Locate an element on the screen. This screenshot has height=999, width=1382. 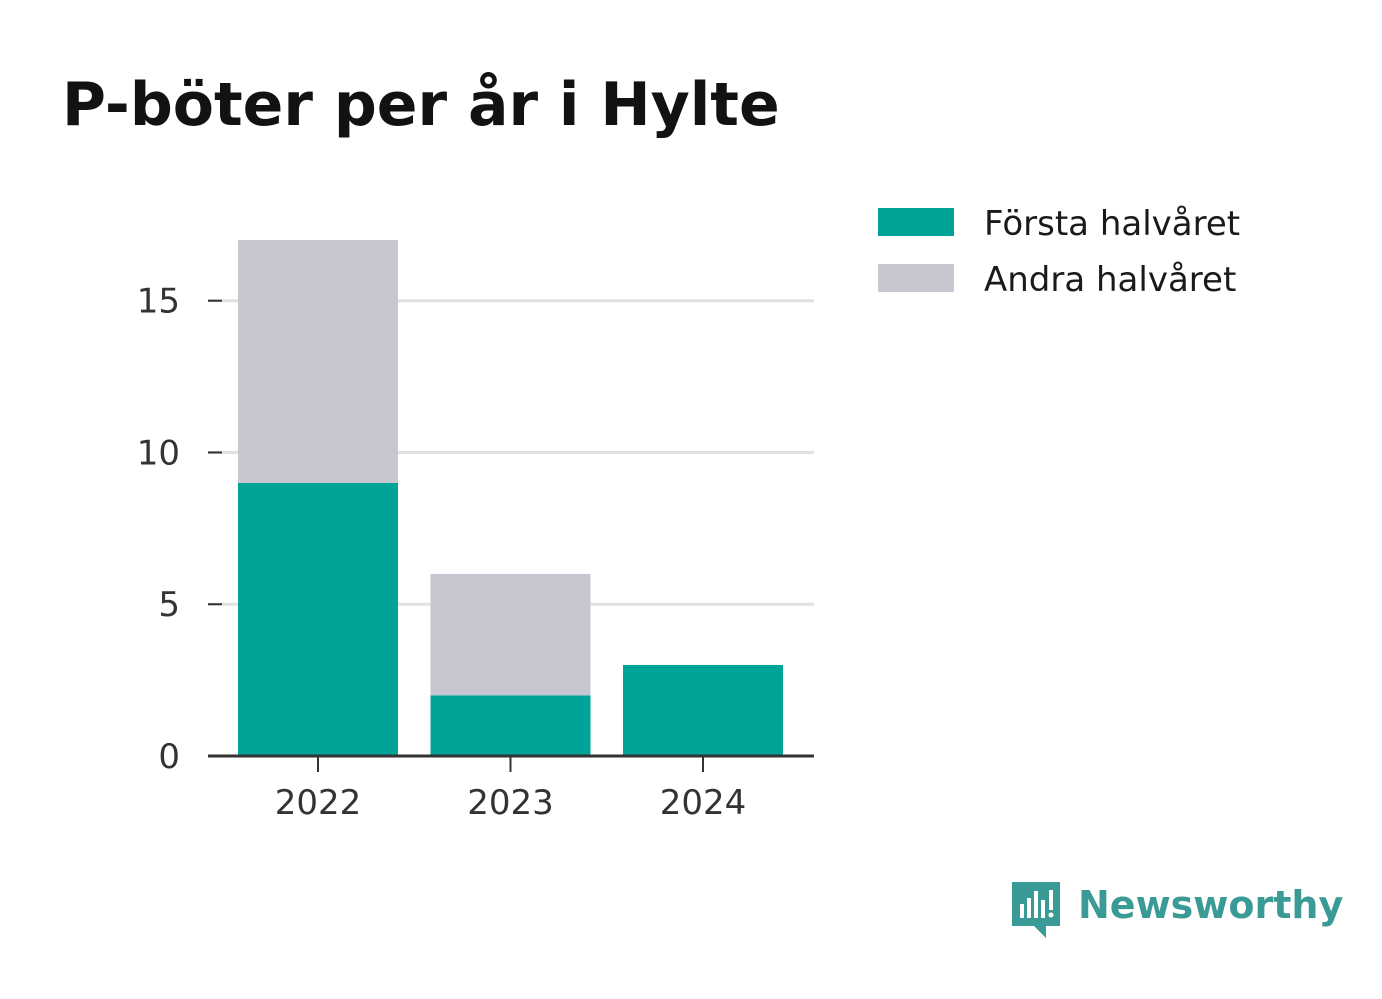
y-tick-label: 5 is located at coordinates (169, 605).